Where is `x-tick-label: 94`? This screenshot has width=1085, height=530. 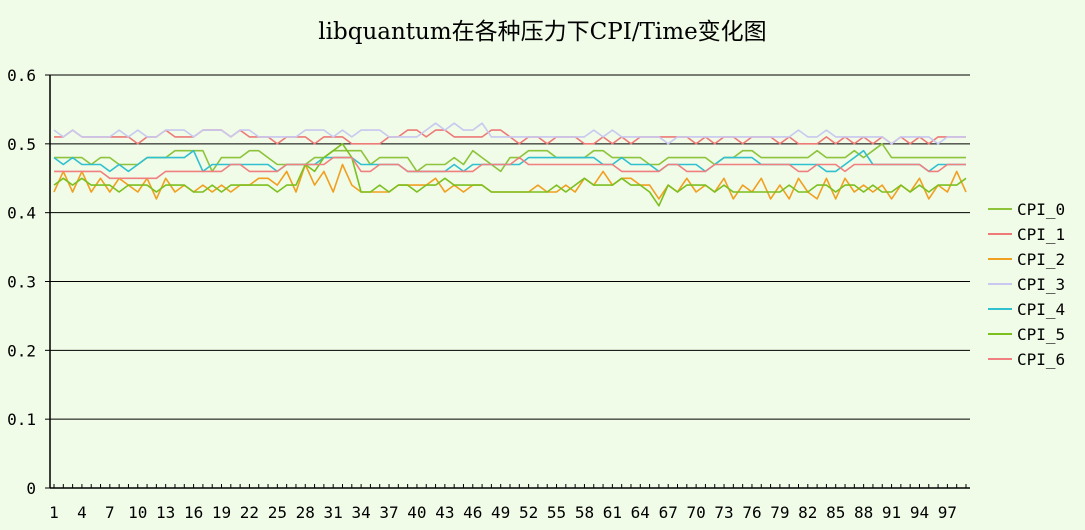
x-tick-label: 94 is located at coordinates (919, 512).